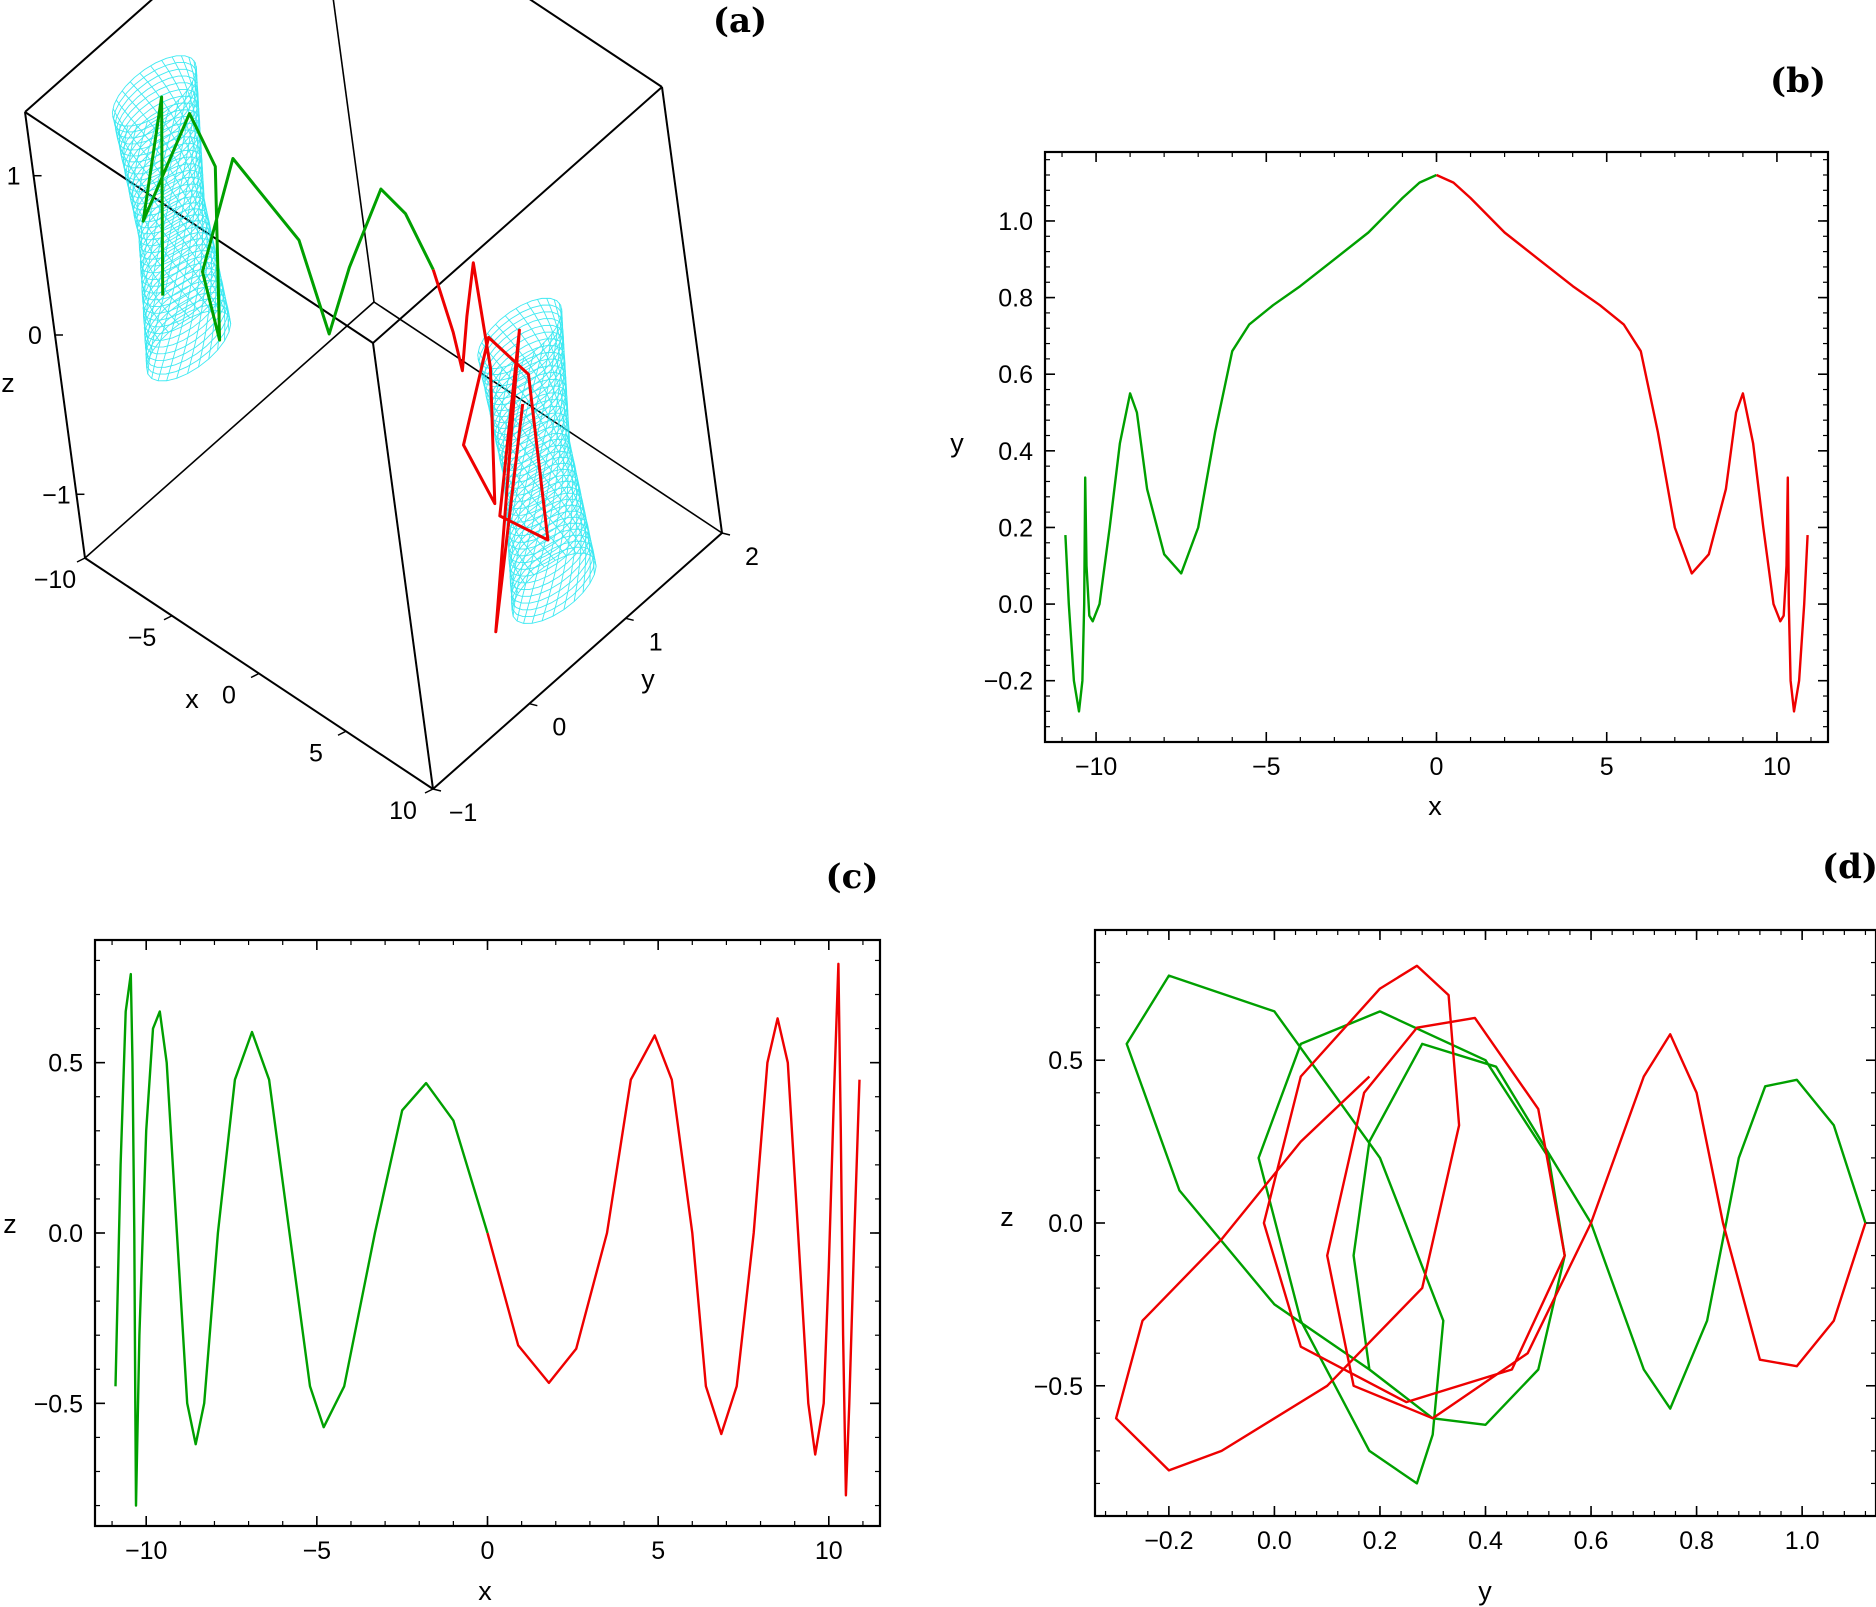 The width and height of the screenshot is (1876, 1607). I want to click on x-tick-label: 0.6, so click(1591, 1541).